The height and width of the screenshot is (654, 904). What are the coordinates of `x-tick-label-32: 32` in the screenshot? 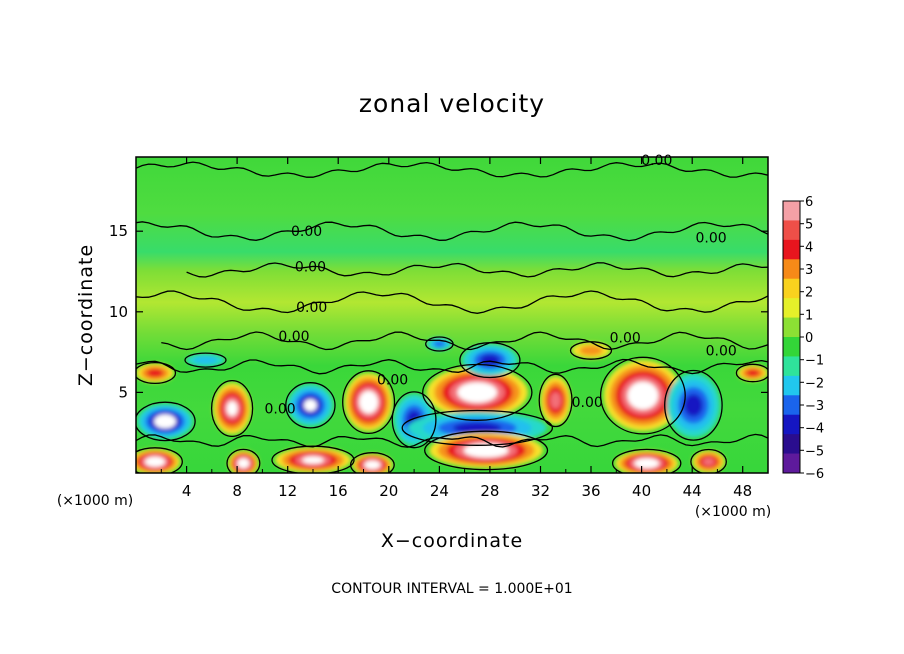 It's located at (540, 491).